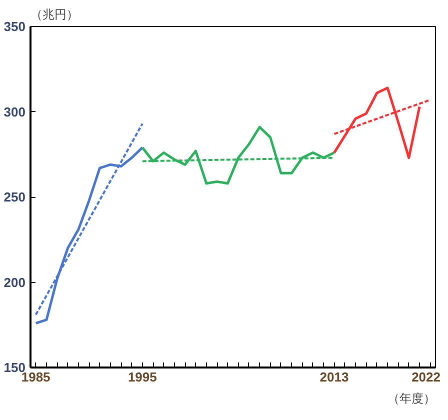 This screenshot has height=420, width=448. I want to click on y-axis-title: （兆円）, so click(54, 15).